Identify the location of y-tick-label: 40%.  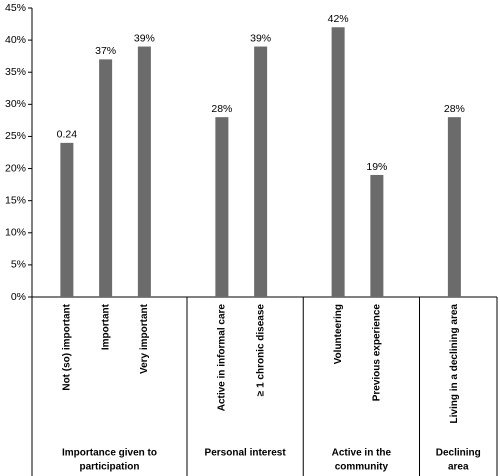
(15, 40).